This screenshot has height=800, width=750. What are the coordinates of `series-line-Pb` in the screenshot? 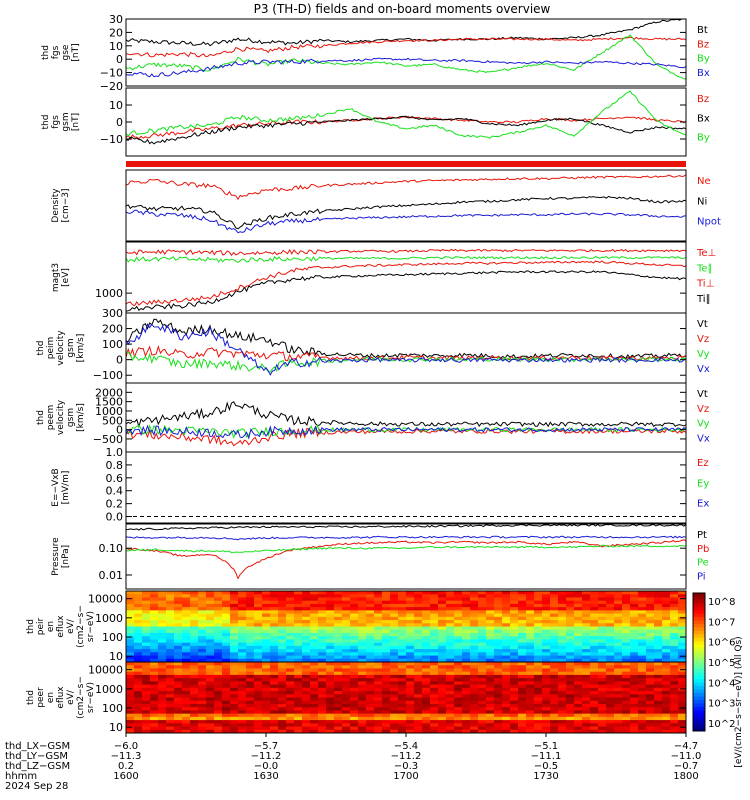 It's located at (406, 559).